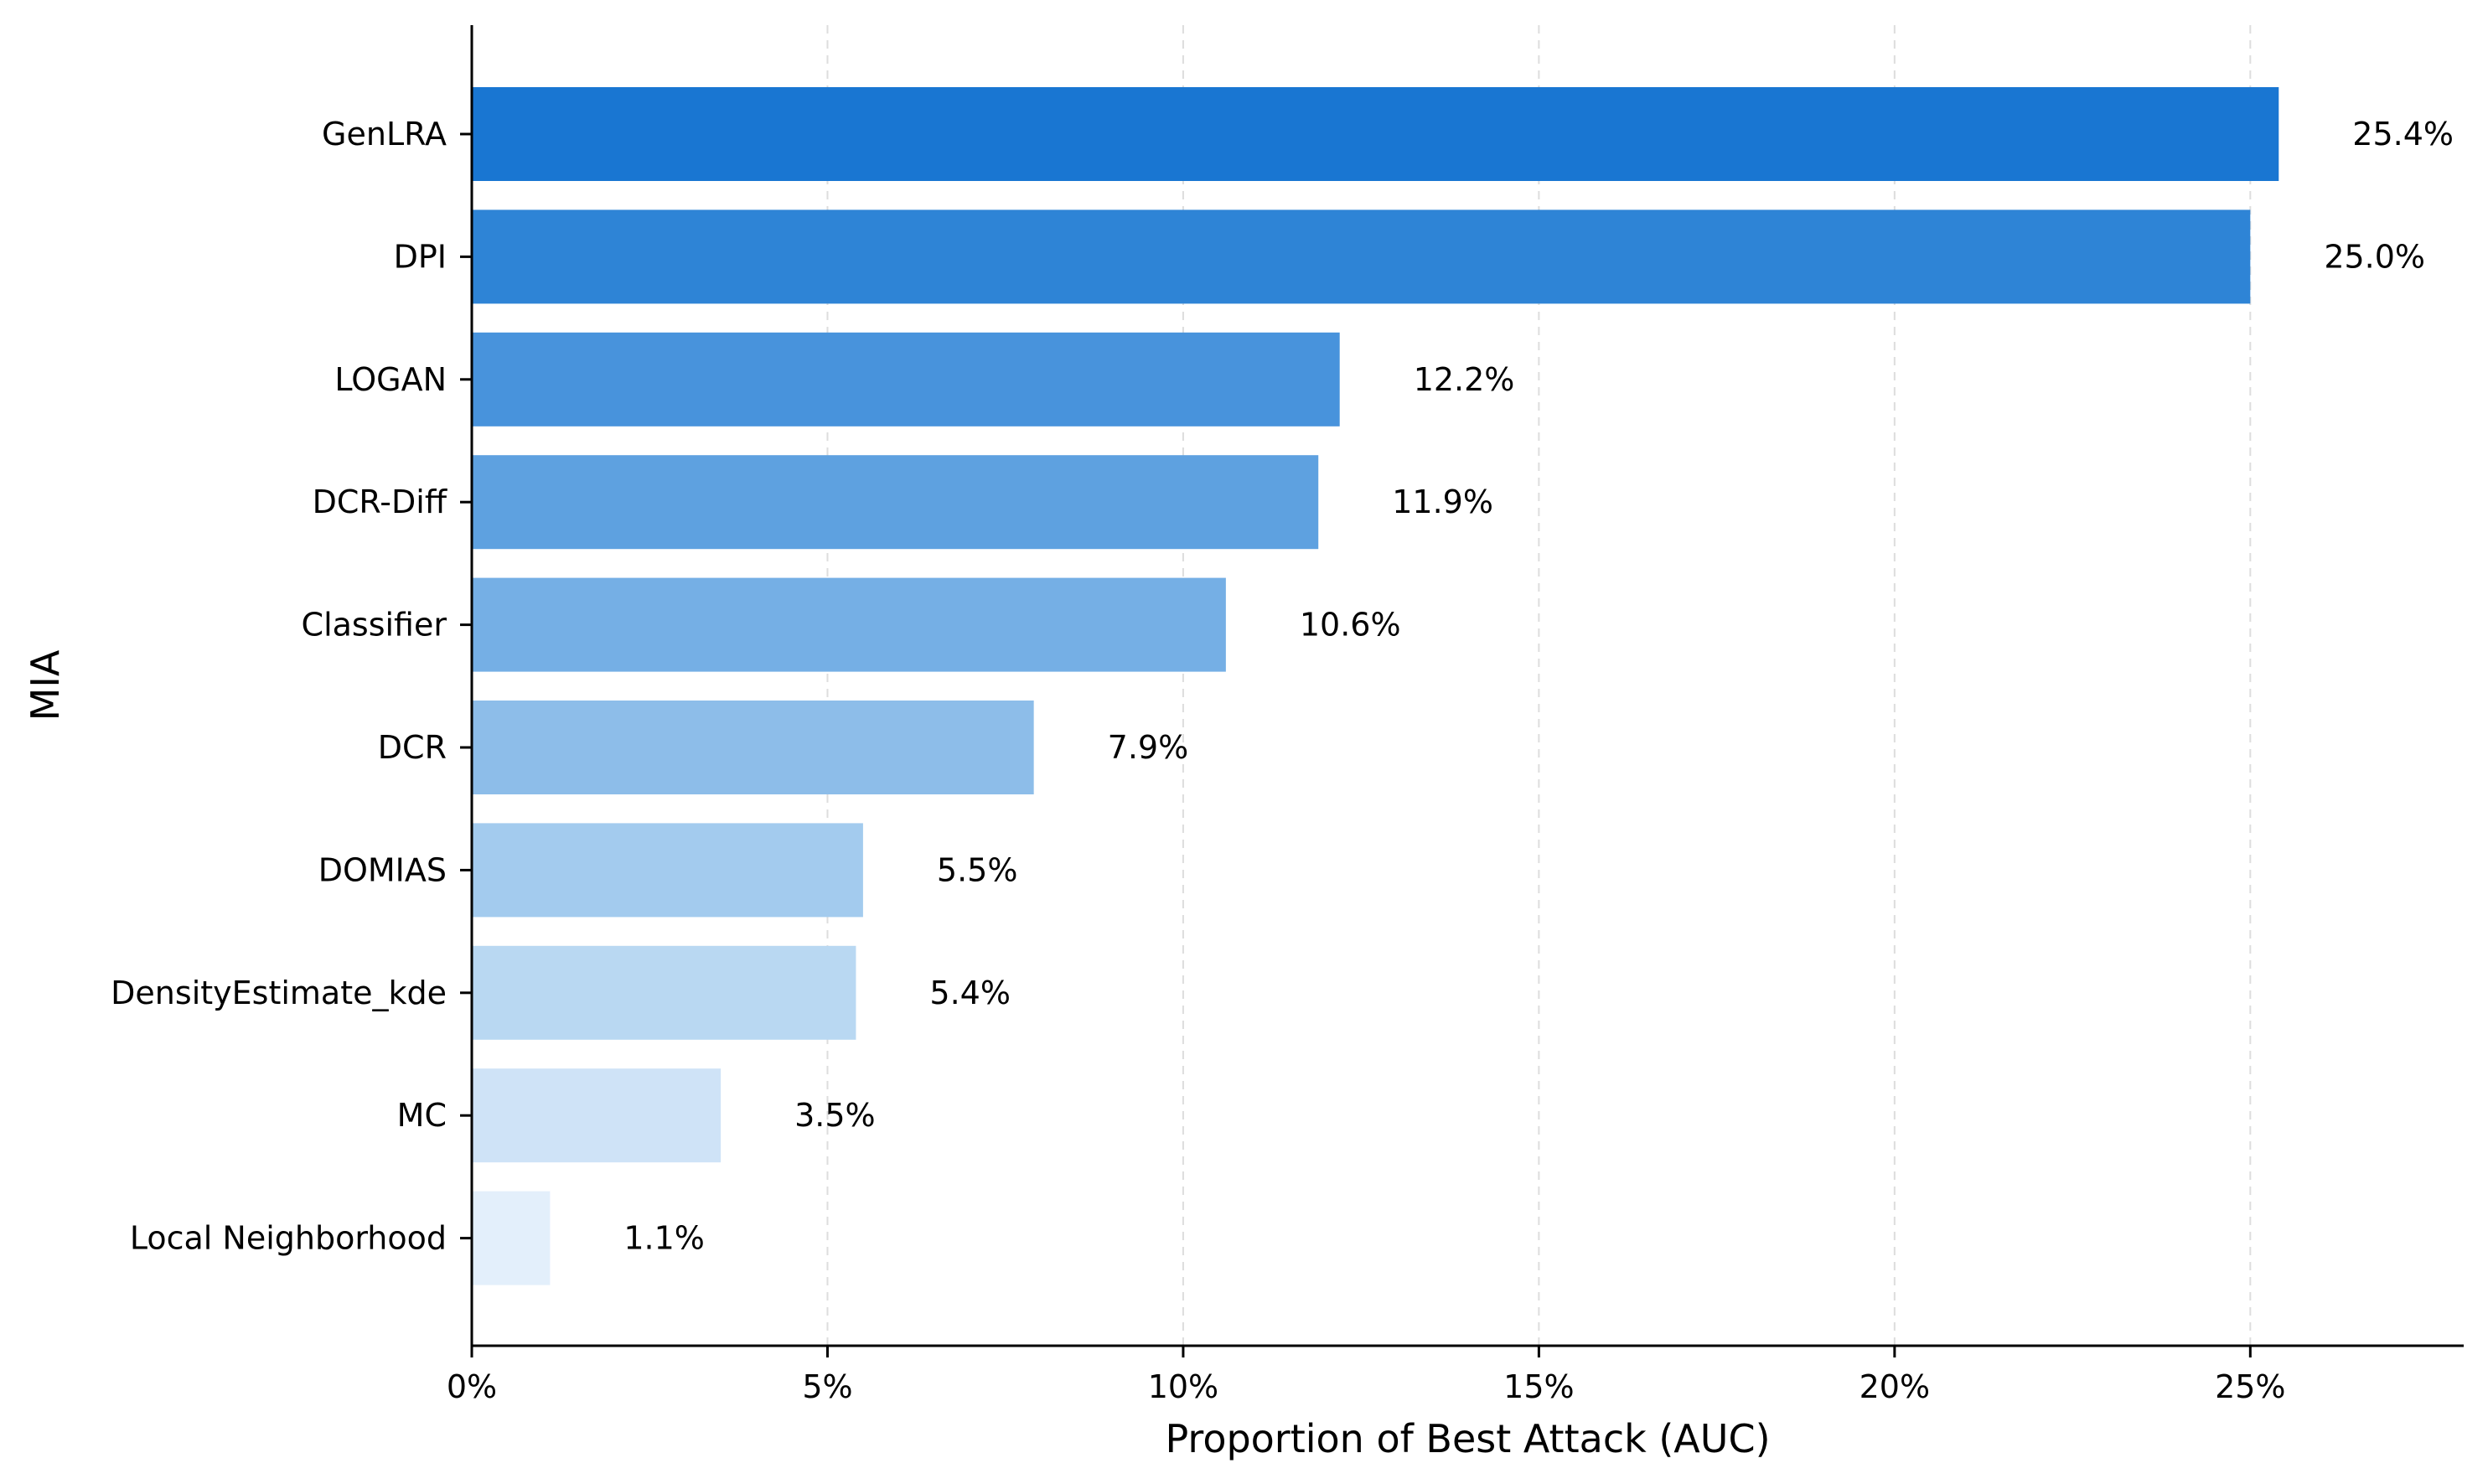 This screenshot has height=1484, width=2488. What do you see at coordinates (412, 748) in the screenshot?
I see `y-tick-label: DCR` at bounding box center [412, 748].